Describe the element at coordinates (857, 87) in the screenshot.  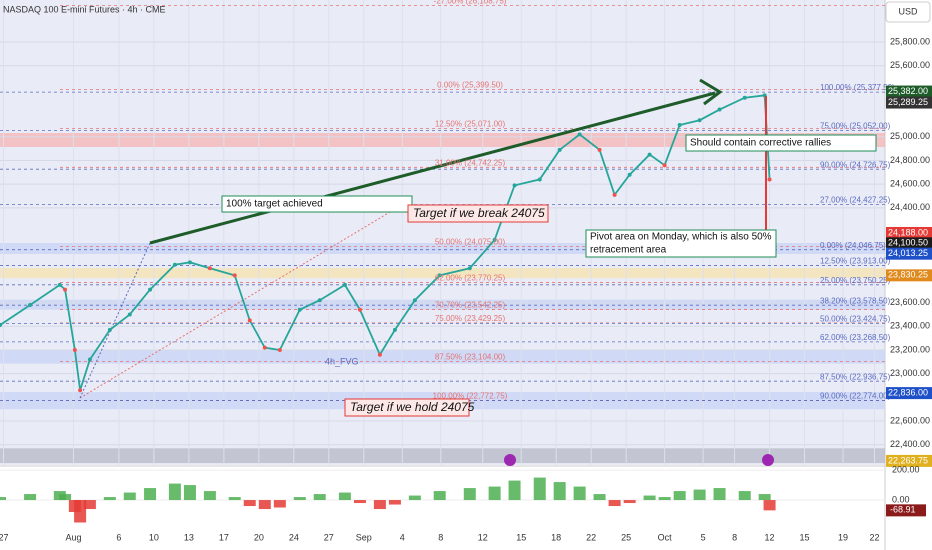
I see `fib-label: 100.00% (25,377.50)` at that location.